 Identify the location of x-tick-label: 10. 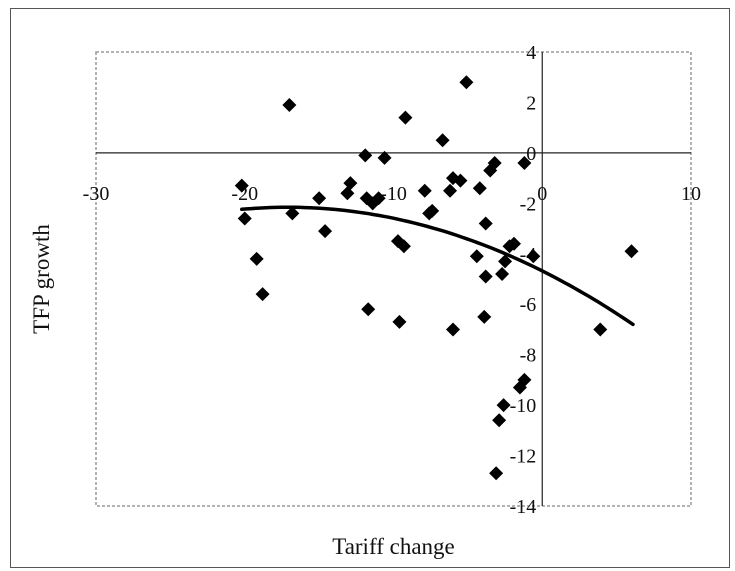
(691, 194).